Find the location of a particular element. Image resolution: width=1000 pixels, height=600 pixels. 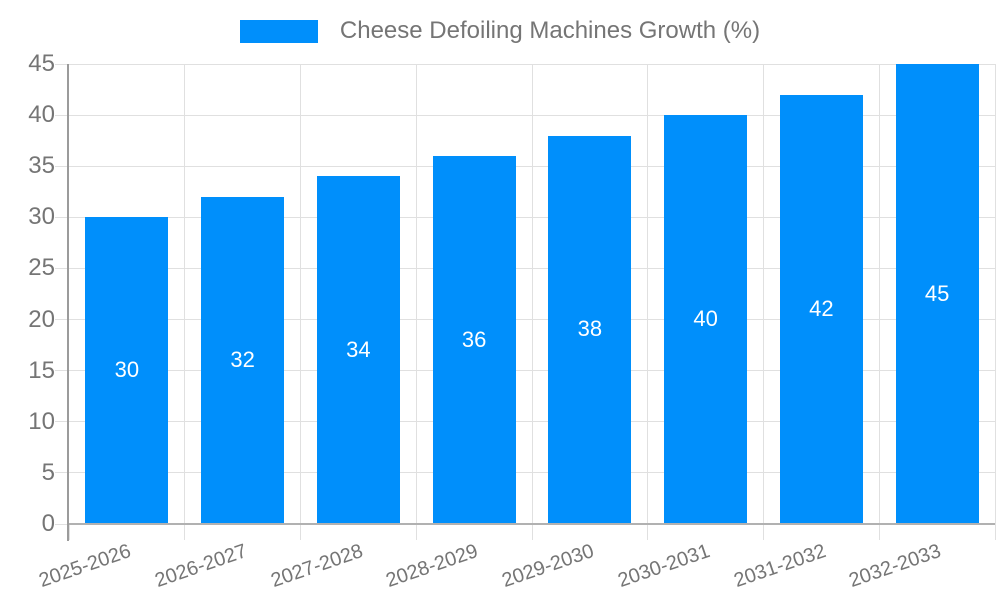

y-axis-tick-label: 15 is located at coordinates (41, 370).